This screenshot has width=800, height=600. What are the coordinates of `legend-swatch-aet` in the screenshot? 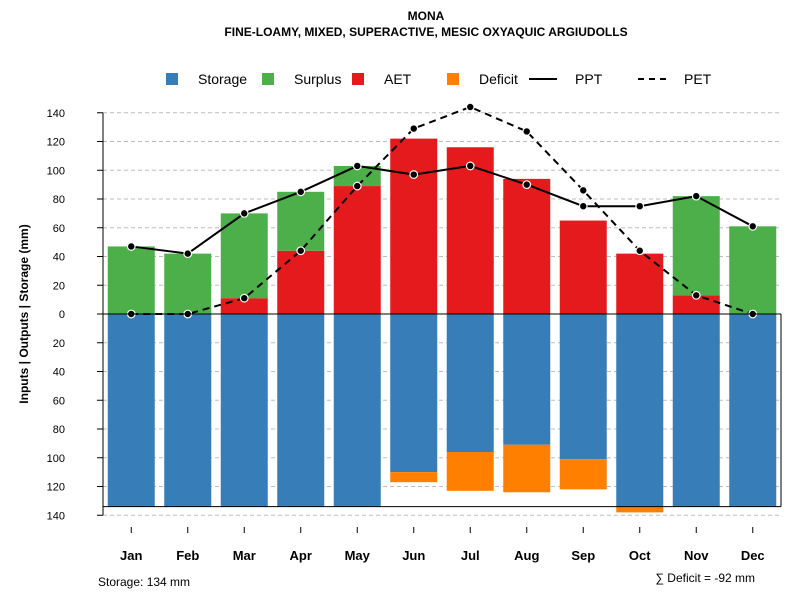 It's located at (358, 79).